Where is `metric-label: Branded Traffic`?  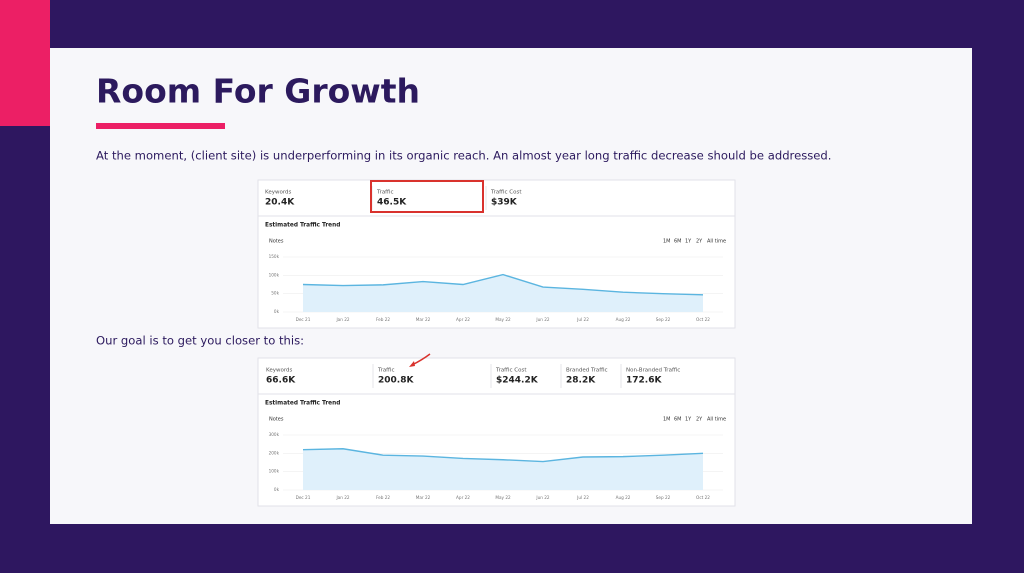 metric-label: Branded Traffic is located at coordinates (587, 371).